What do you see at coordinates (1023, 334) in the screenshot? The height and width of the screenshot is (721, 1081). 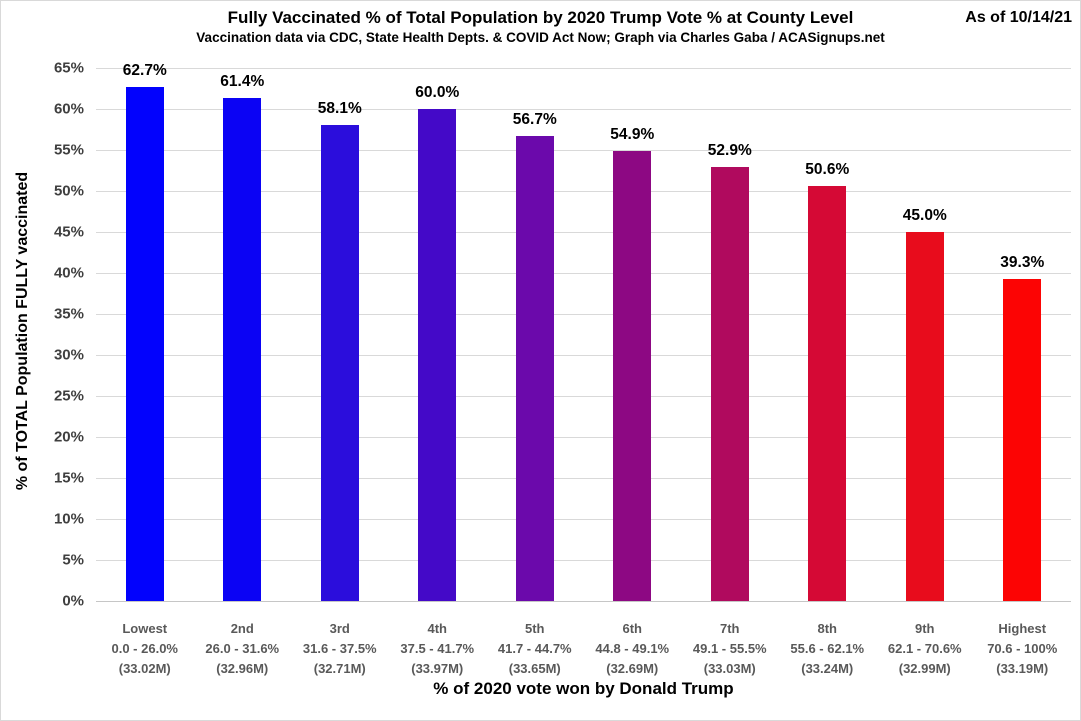 I see `bar-slot: 39.3%` at bounding box center [1023, 334].